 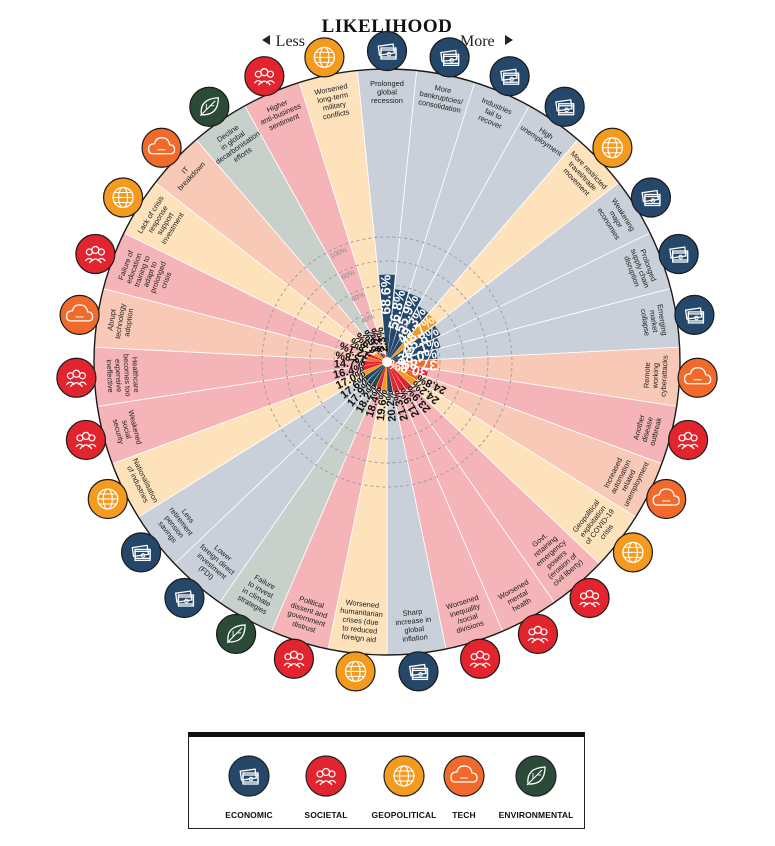 I want to click on legend-label-environmental: ENVIRONMENTAL, so click(x=536, y=815).